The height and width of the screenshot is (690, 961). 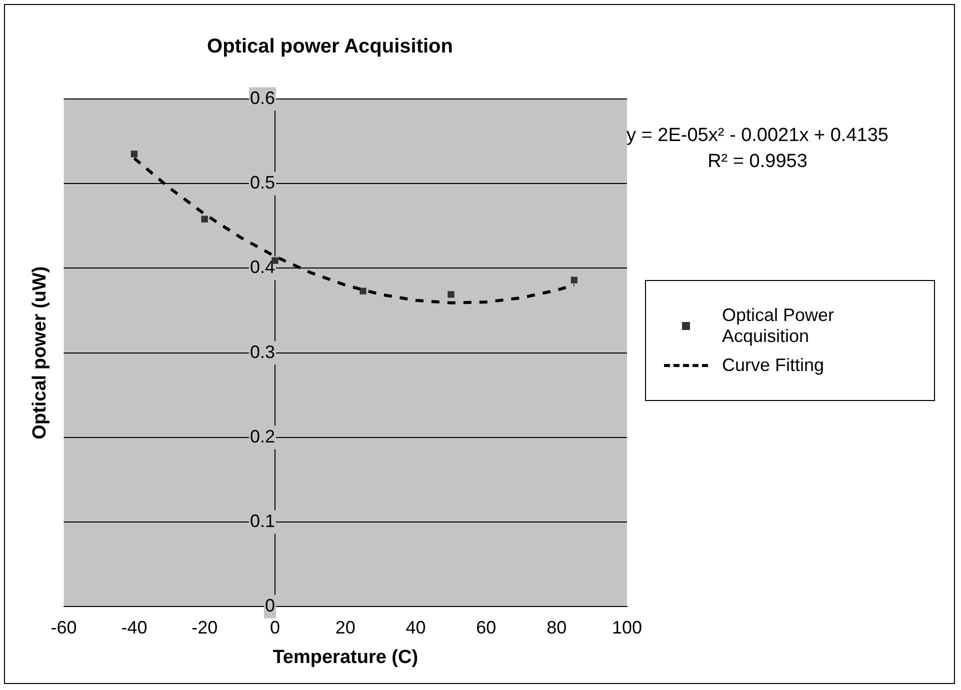 I want to click on y-tick-label: 0.1, so click(x=262, y=520).